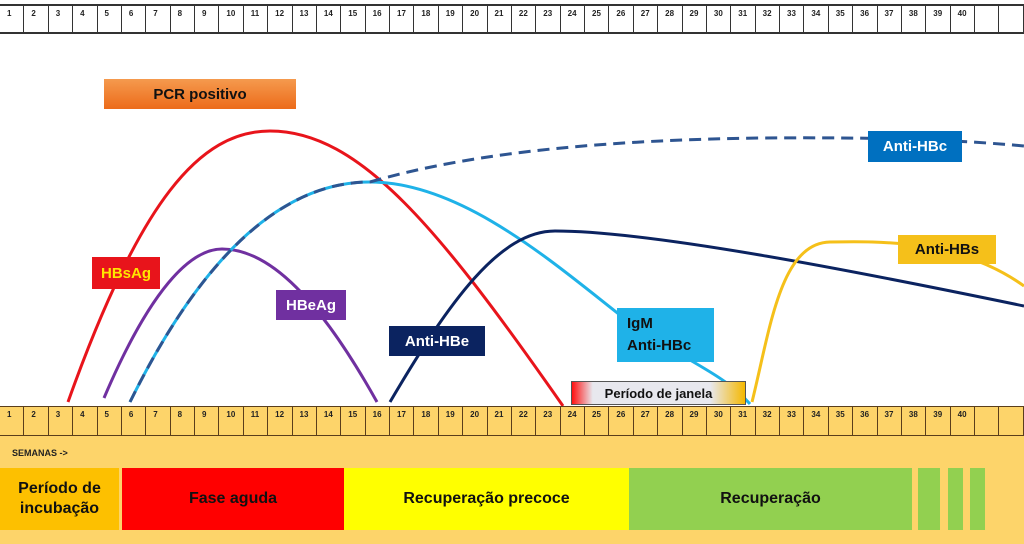 The width and height of the screenshot is (1024, 544). I want to click on anti-hbe-label: Anti-HBe, so click(437, 341).